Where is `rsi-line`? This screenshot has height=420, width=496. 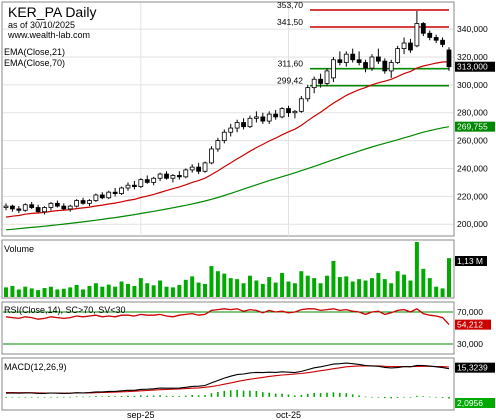 rsi-line is located at coordinates (227, 317).